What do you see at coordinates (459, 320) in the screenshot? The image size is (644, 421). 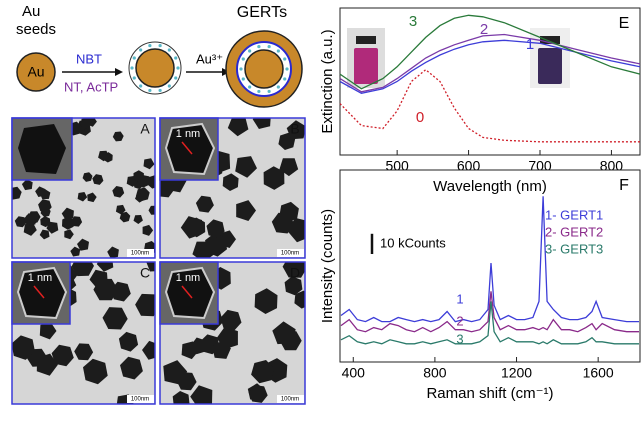 I see `series-number: 2` at bounding box center [459, 320].